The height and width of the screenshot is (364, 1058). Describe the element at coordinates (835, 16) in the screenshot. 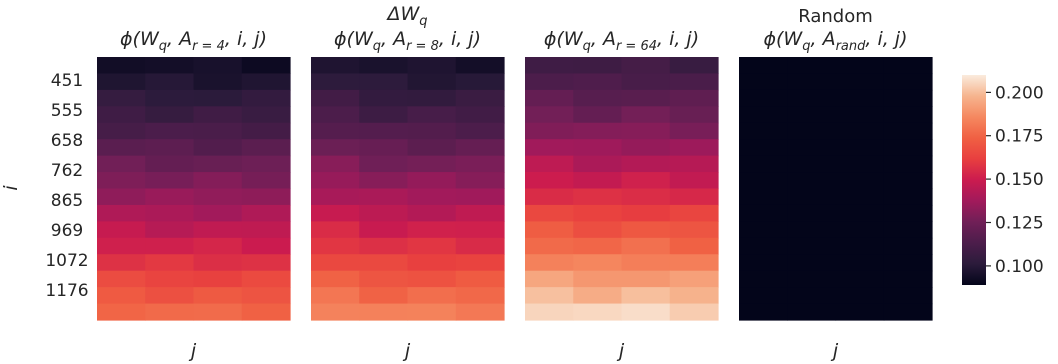

I see `panel-supertitle: Random` at that location.